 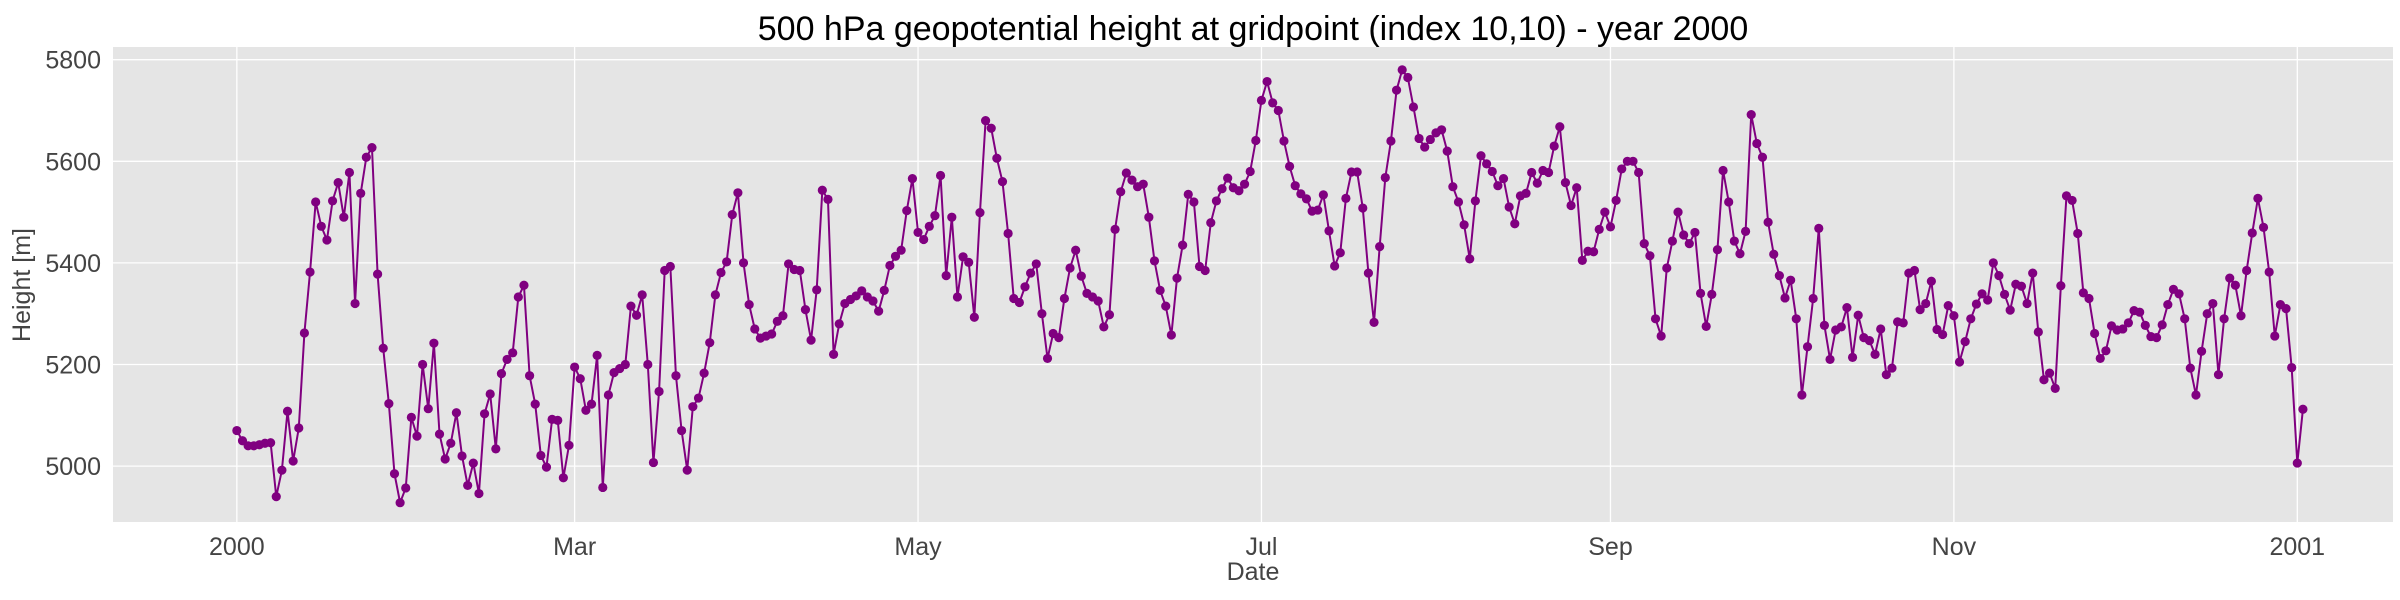 What do you see at coordinates (73, 162) in the screenshot?
I see `y-tick-label: 5600` at bounding box center [73, 162].